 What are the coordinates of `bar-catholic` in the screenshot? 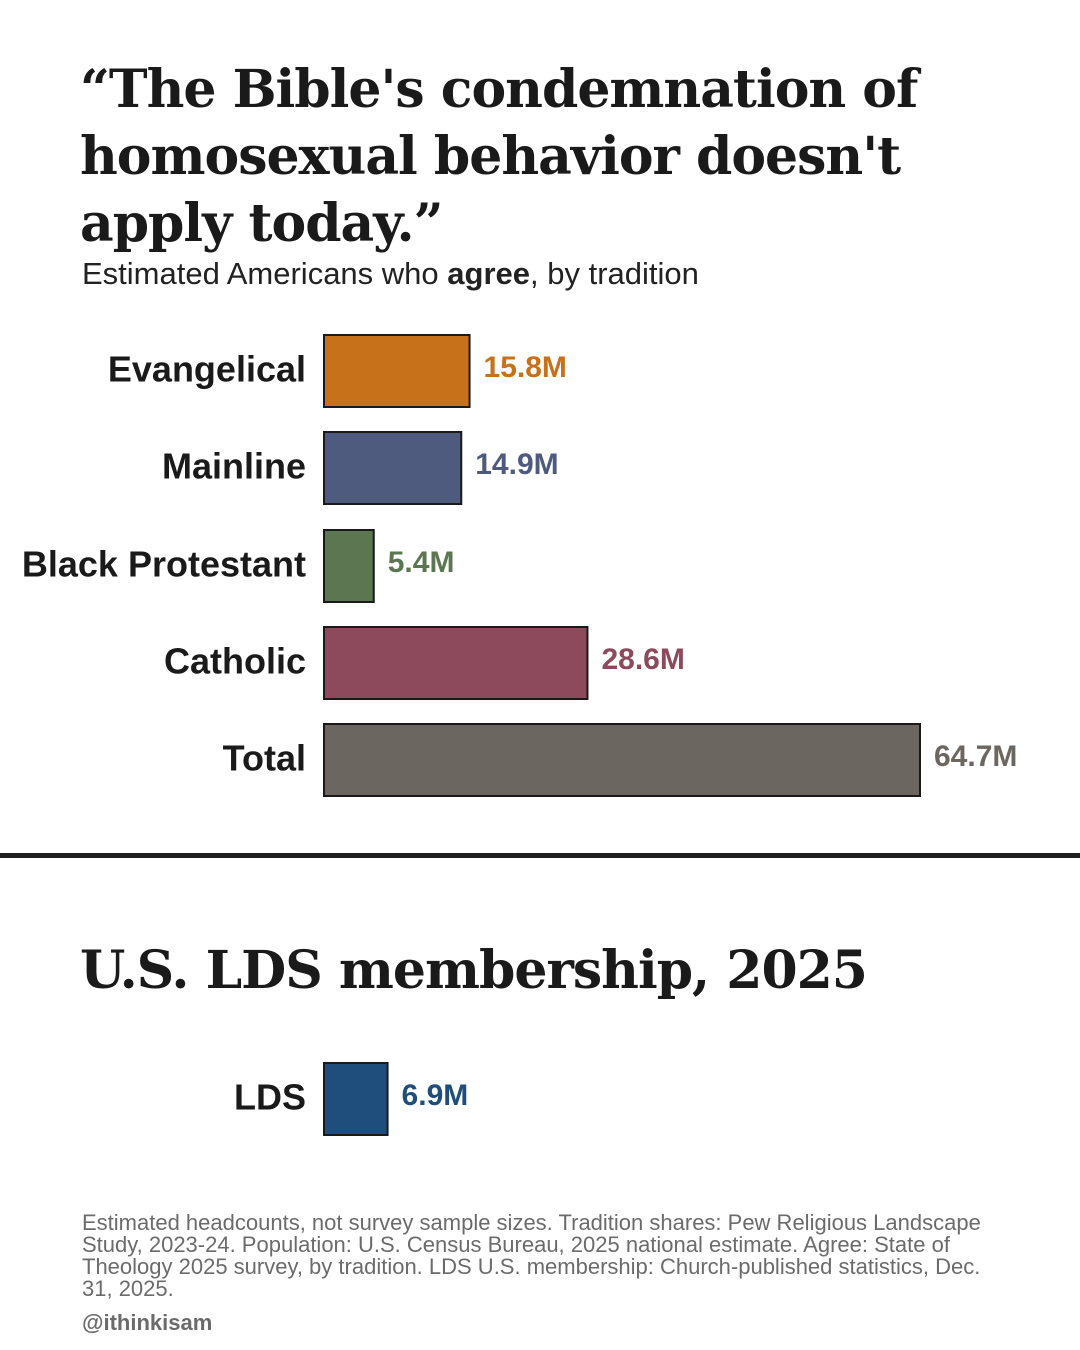 It's located at (456, 663).